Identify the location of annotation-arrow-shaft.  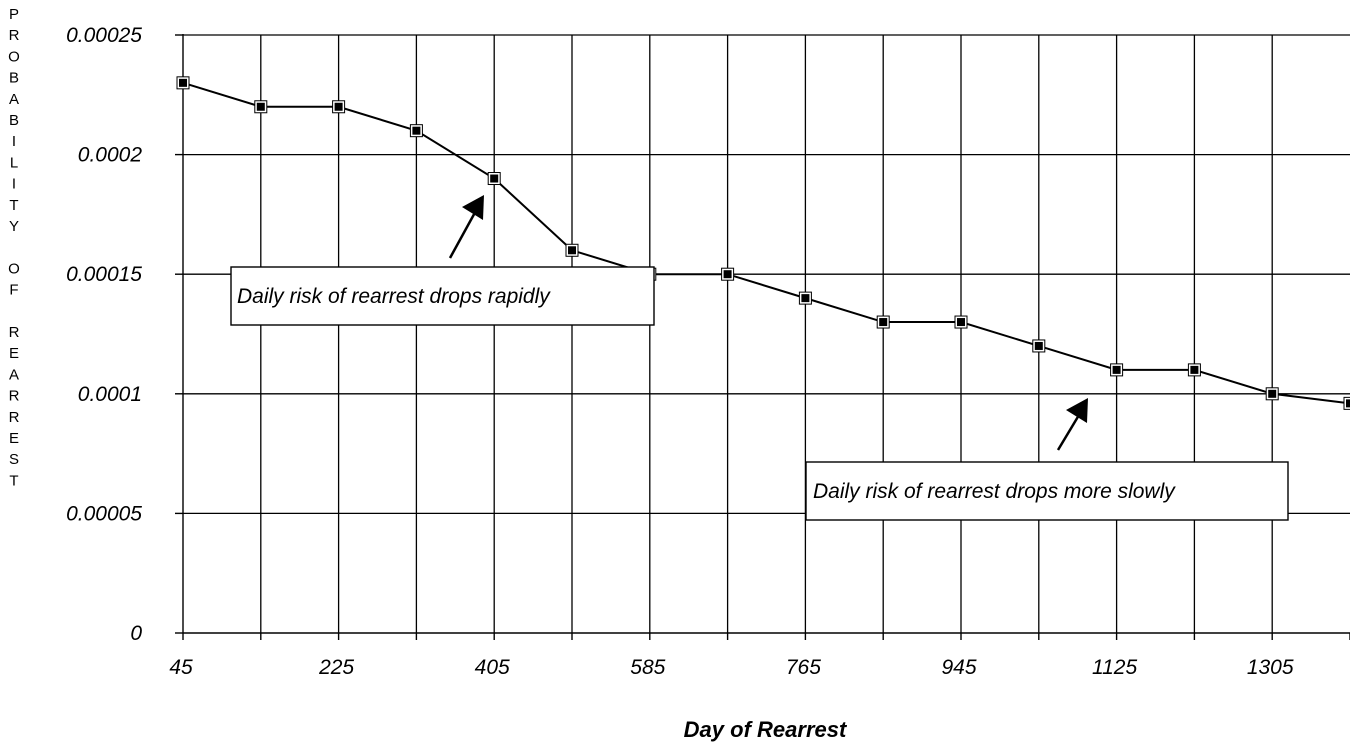
(464, 232).